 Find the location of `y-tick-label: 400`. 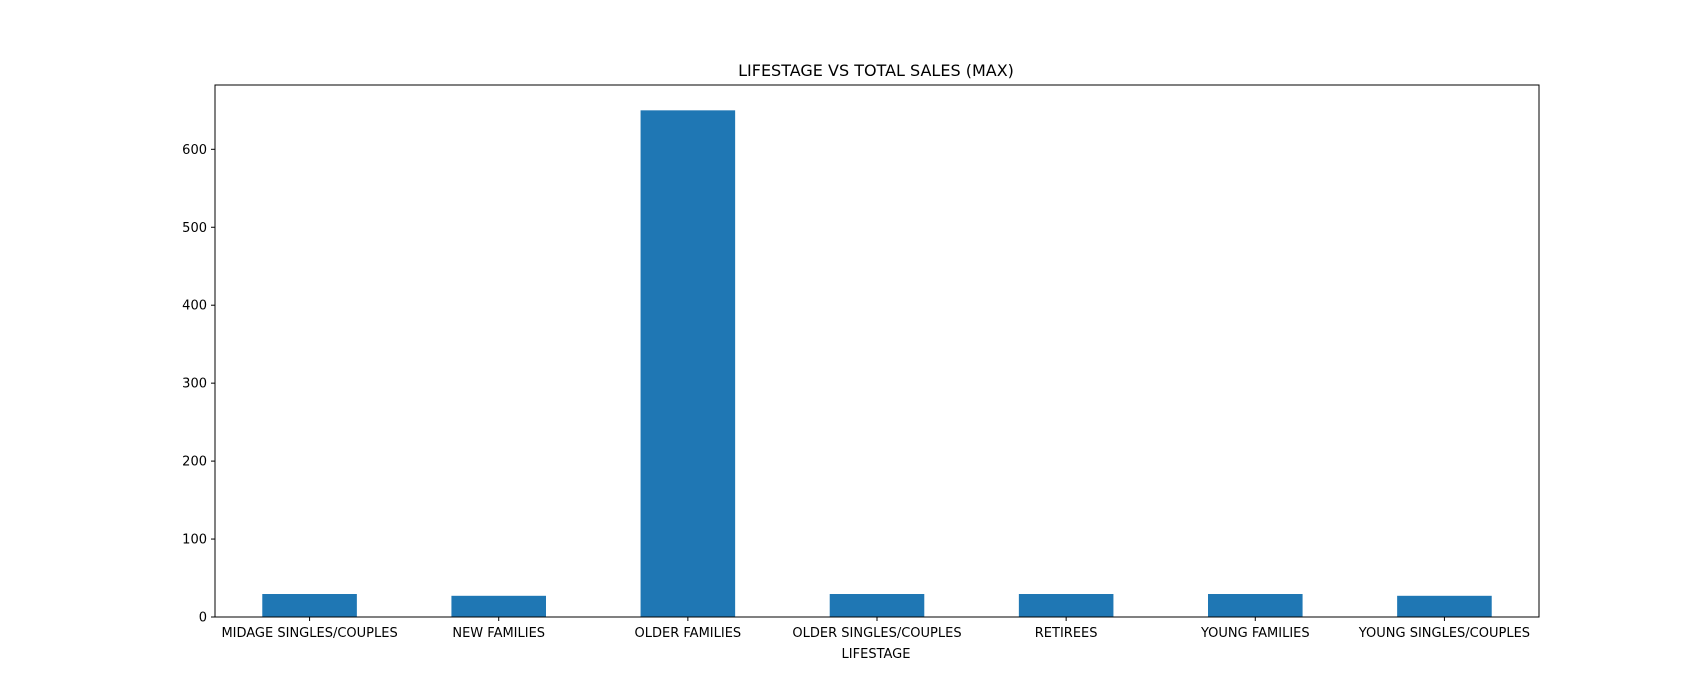

y-tick-label: 400 is located at coordinates (194, 306).